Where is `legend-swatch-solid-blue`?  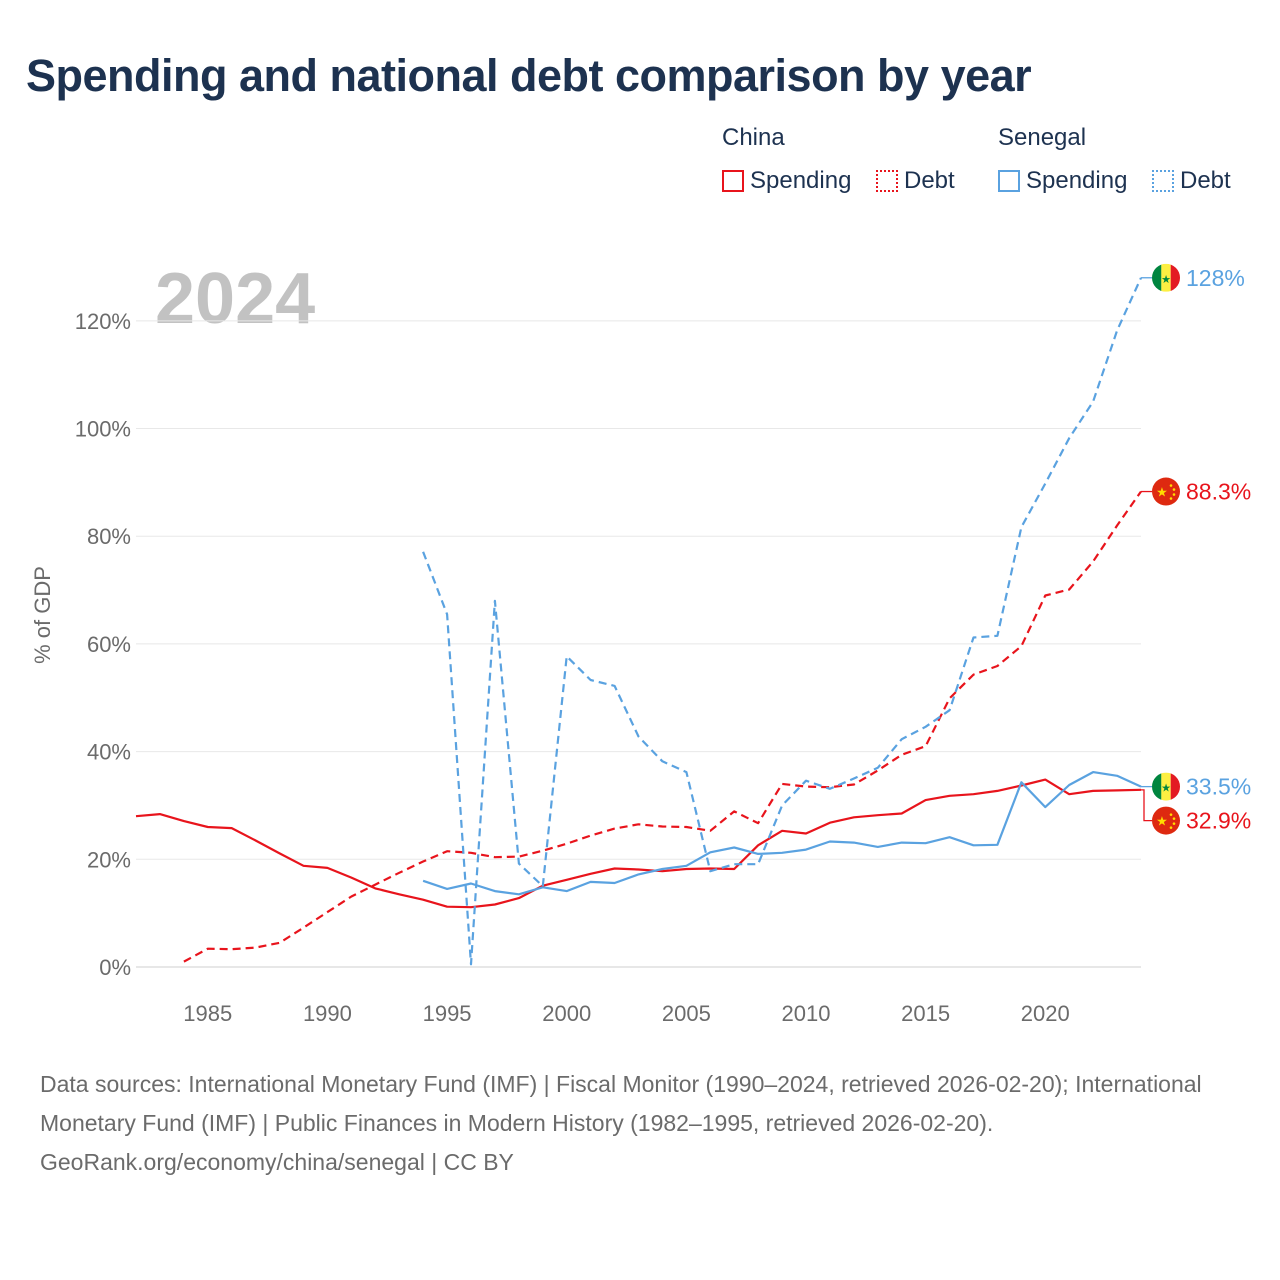 legend-swatch-solid-blue is located at coordinates (1009, 181).